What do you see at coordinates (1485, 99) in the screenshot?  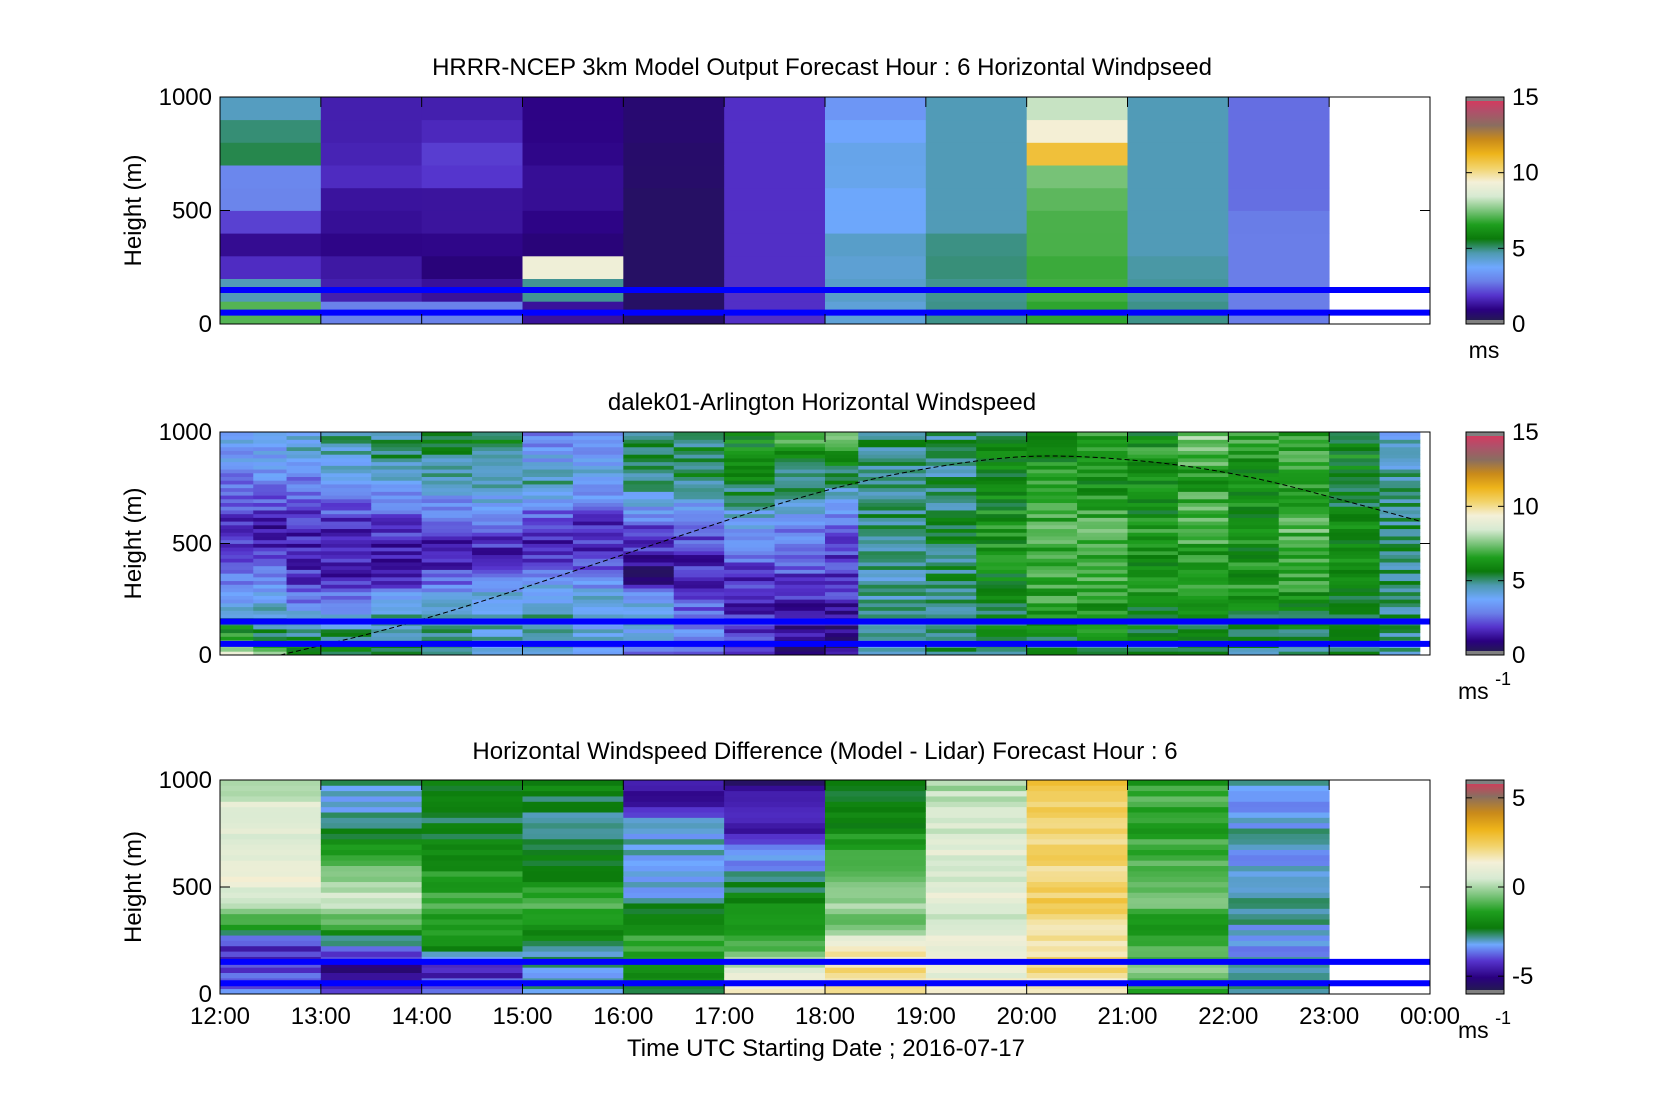 I see `colorbar-cap` at bounding box center [1485, 99].